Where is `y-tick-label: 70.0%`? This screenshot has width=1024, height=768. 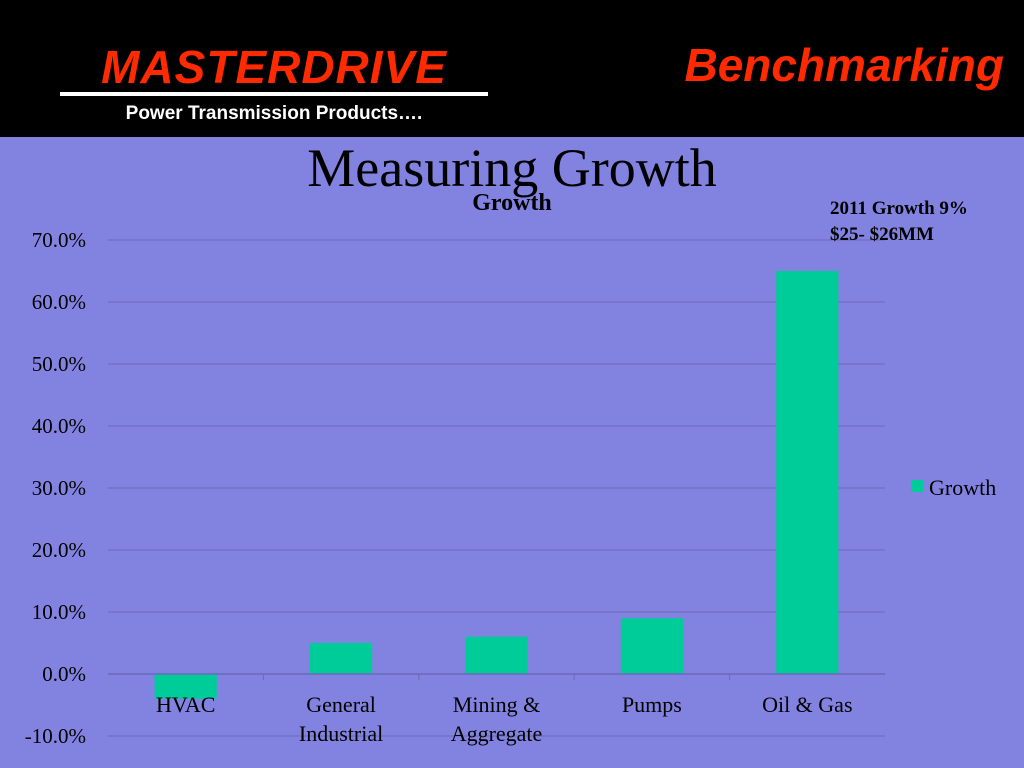 y-tick-label: 70.0% is located at coordinates (59, 240).